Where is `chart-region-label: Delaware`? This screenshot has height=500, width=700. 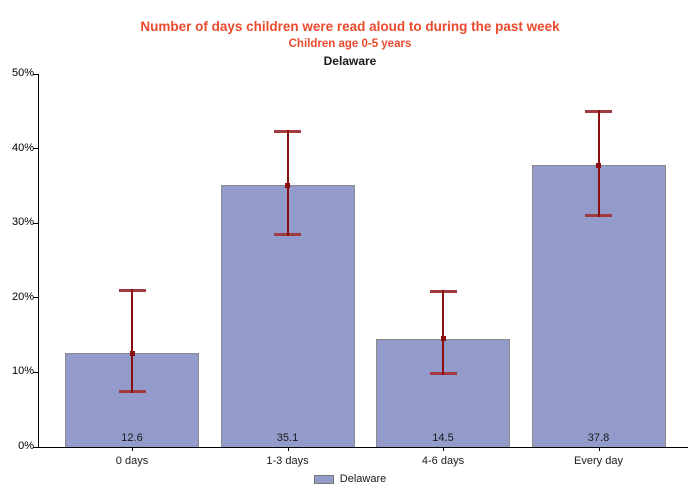
chart-region-label: Delaware is located at coordinates (350, 61).